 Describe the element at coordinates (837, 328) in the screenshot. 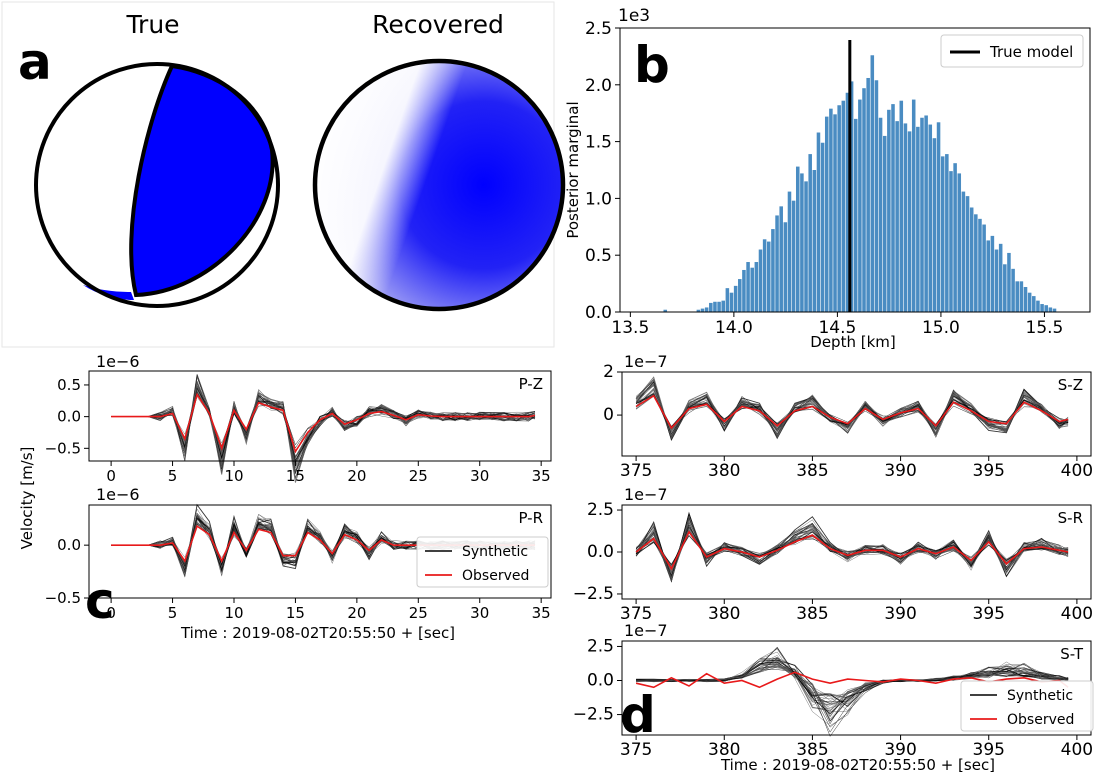

I see `histogram-x-tick-label: 14.5` at that location.